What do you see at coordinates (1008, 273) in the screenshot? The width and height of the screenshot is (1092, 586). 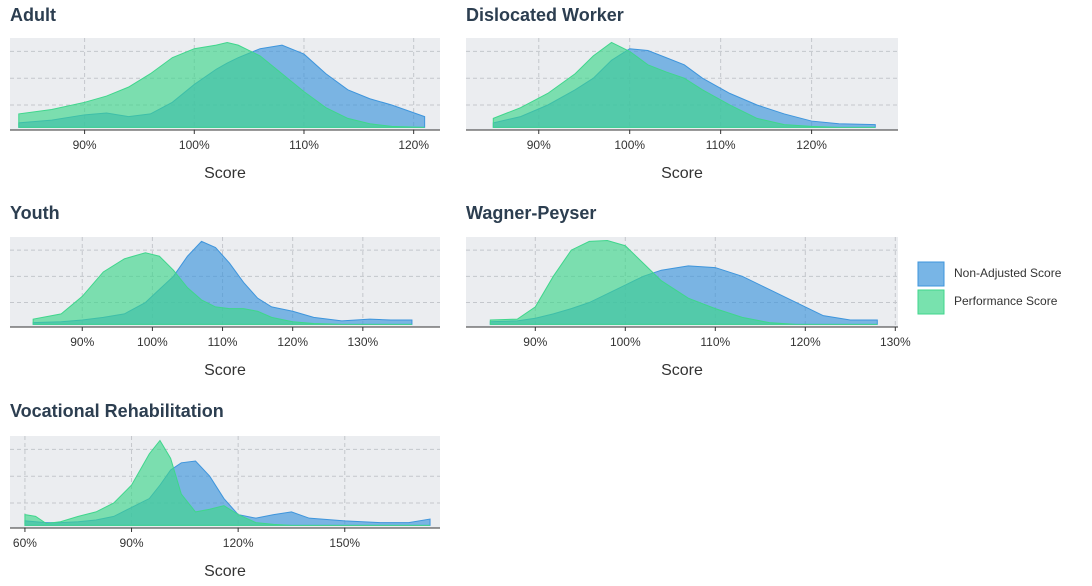 I see `legend-label: Non-Adjusted Score` at bounding box center [1008, 273].